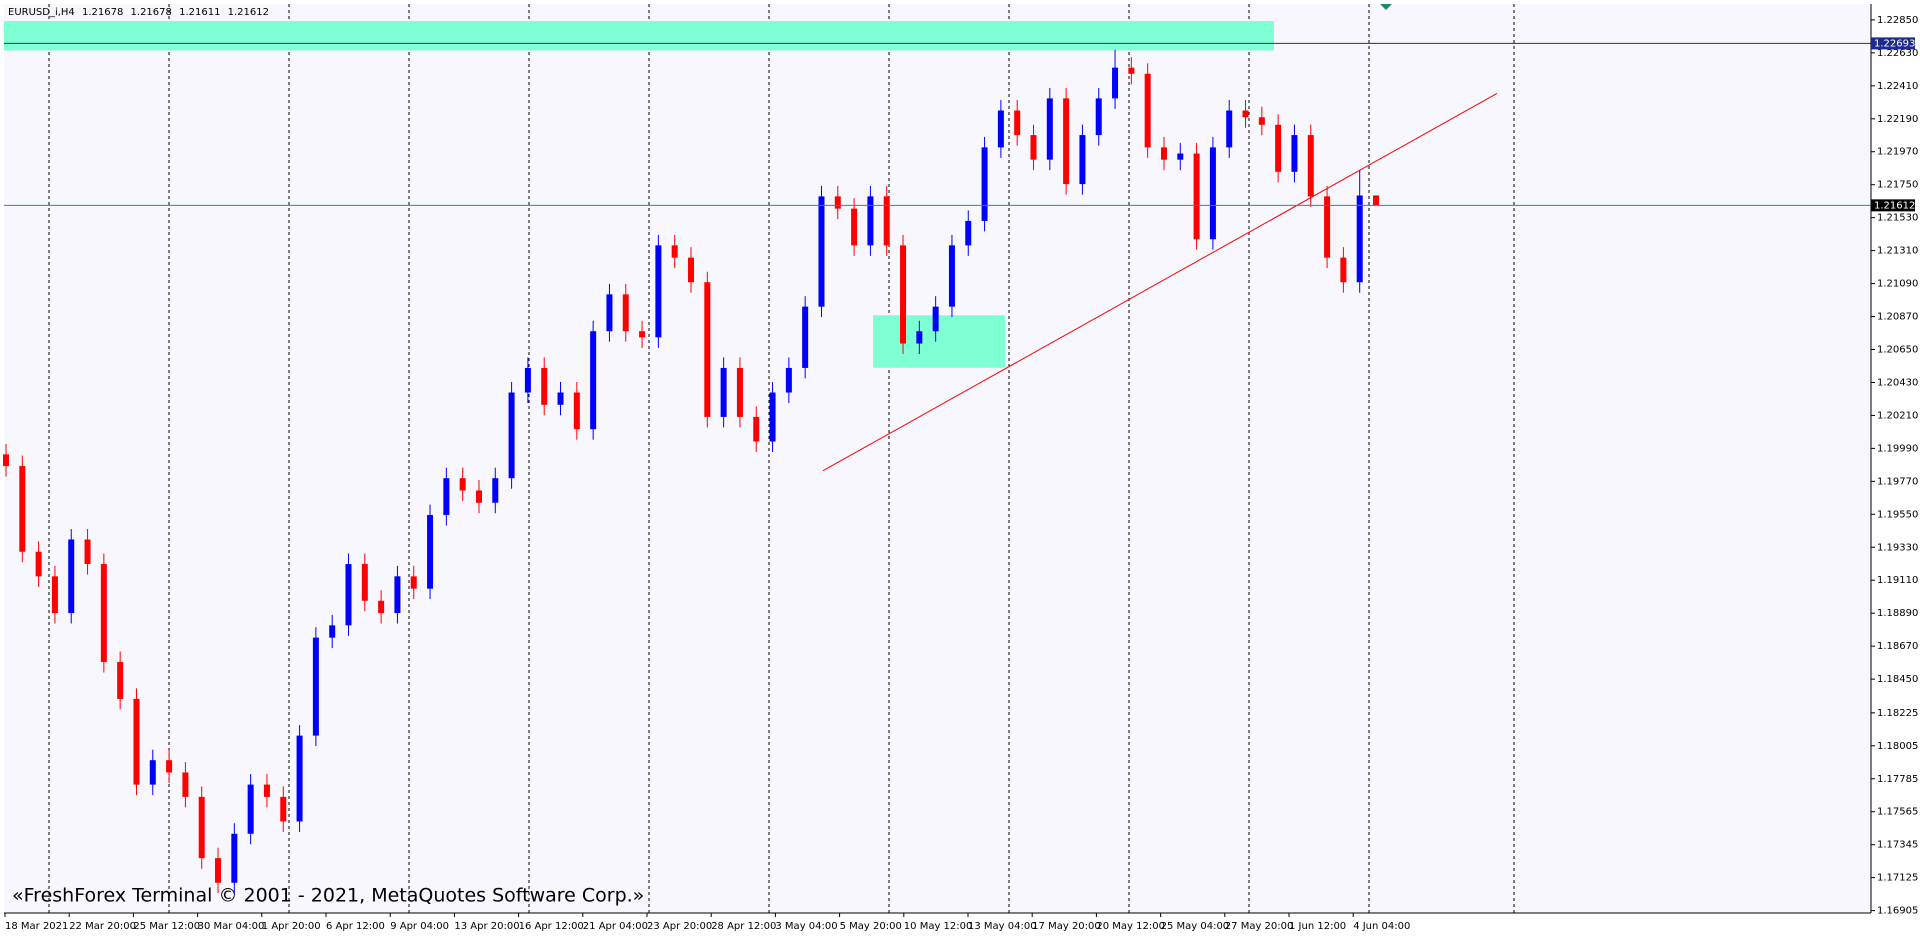 This screenshot has width=1920, height=938. Describe the element at coordinates (939, 341) in the screenshot. I see `zone` at that location.